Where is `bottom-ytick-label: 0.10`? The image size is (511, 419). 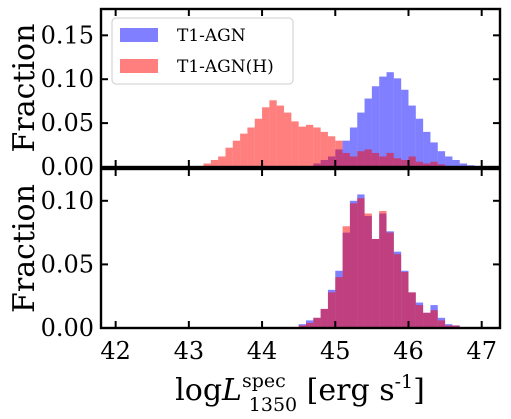 bottom-ytick-label: 0.10 is located at coordinates (67, 201).